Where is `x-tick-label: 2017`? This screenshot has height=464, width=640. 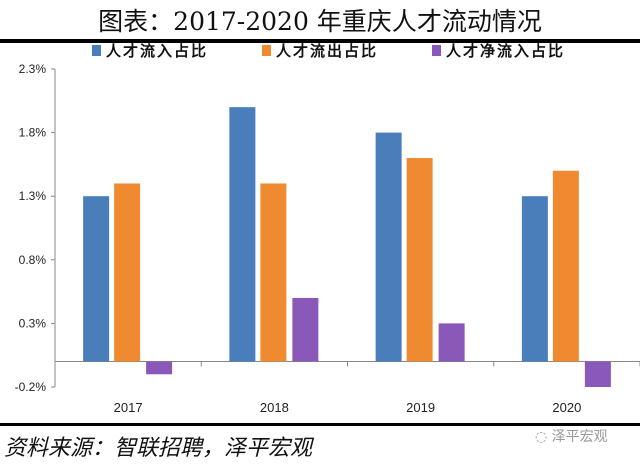
x-tick-label: 2017 is located at coordinates (128, 407).